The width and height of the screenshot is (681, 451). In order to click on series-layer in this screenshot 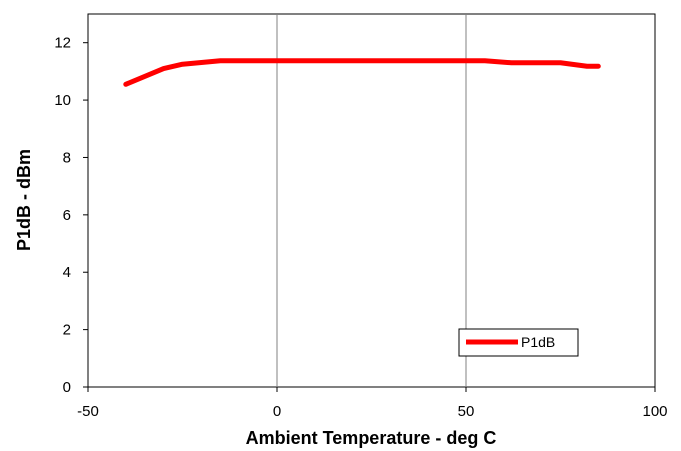, I will do `click(362, 72)`.